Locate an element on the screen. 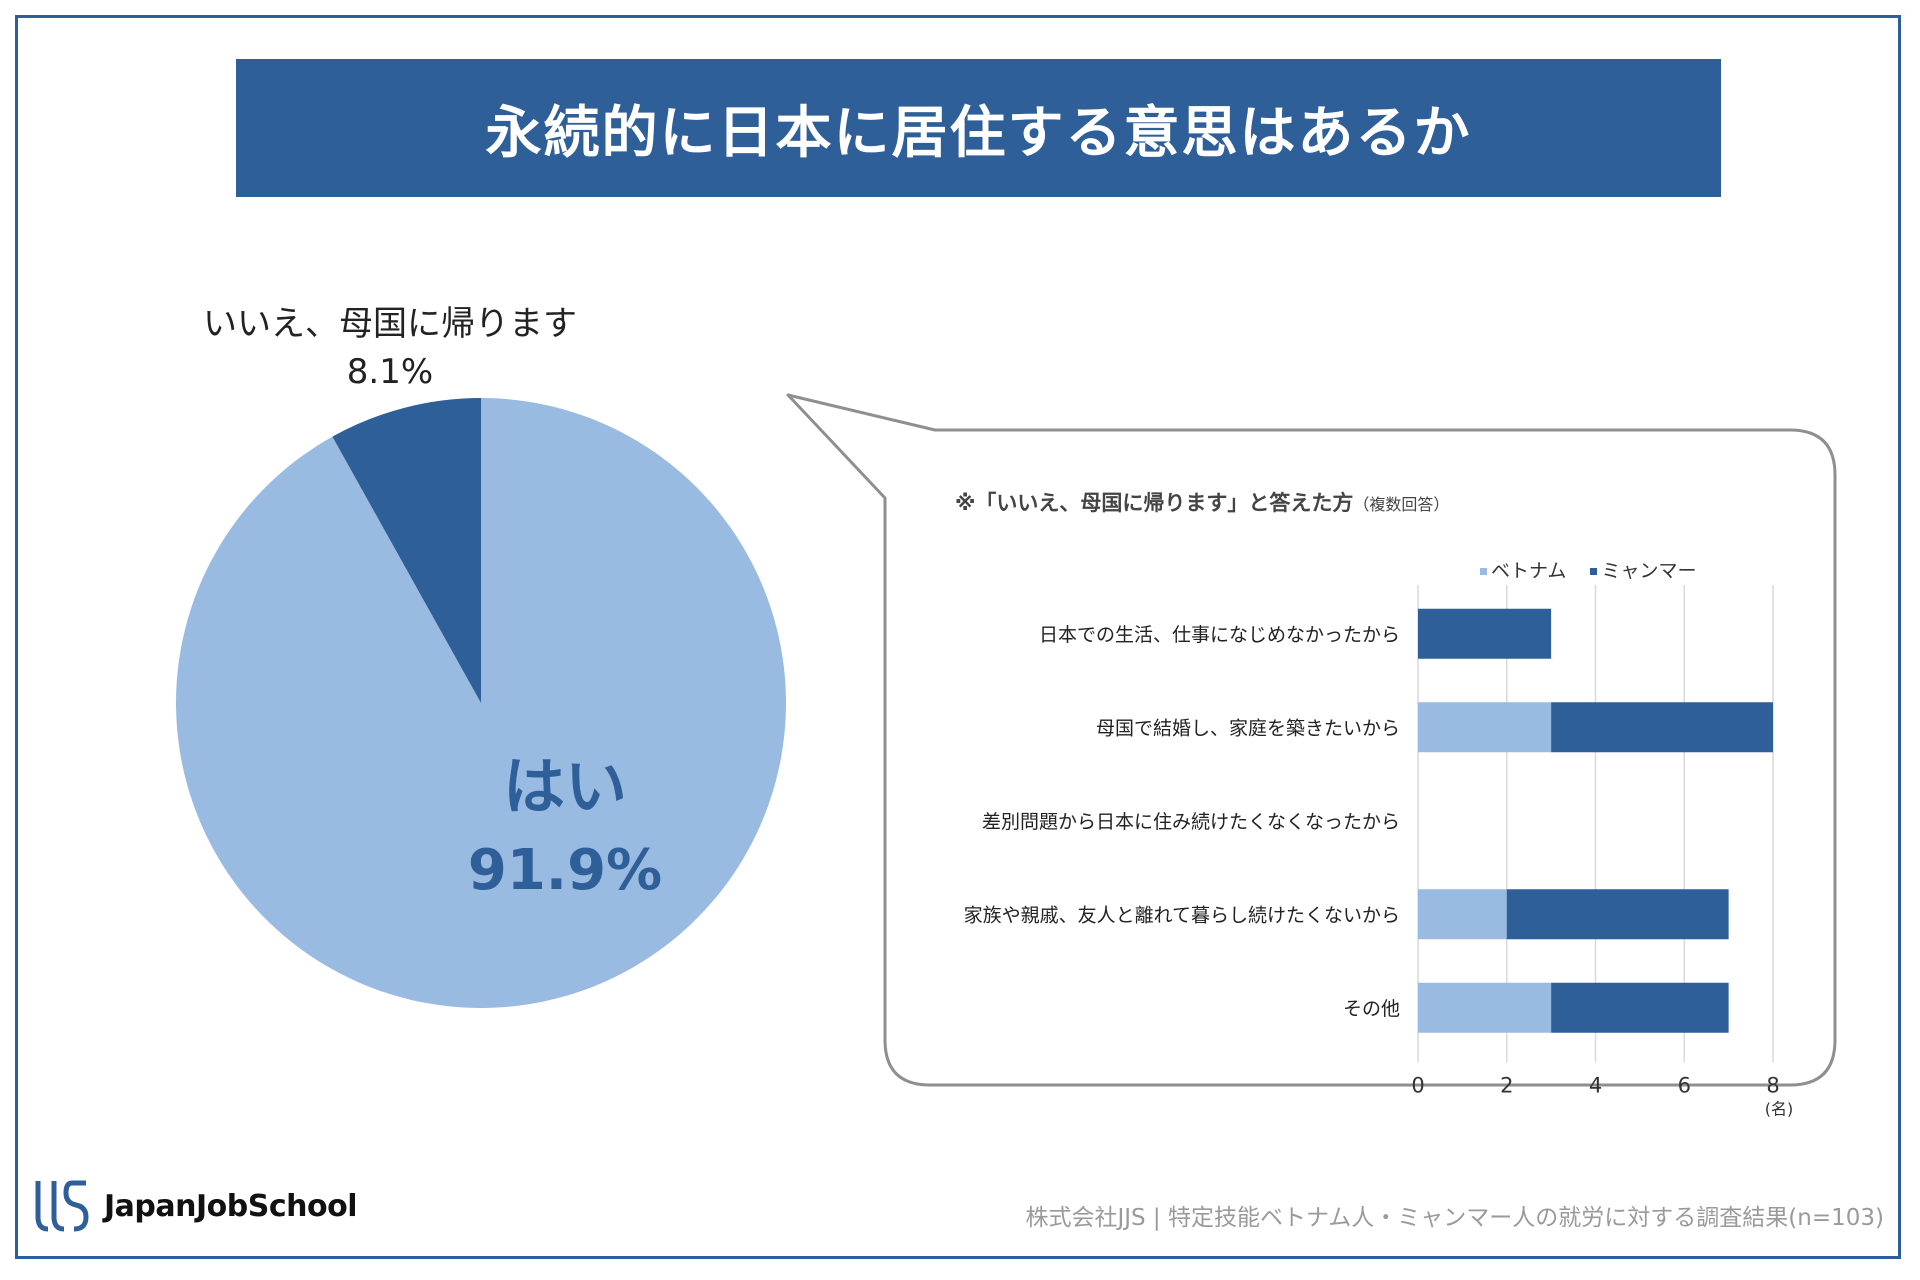  category-label: 差別問題から日本に住み続けたくなくなったから is located at coordinates (1191, 822).